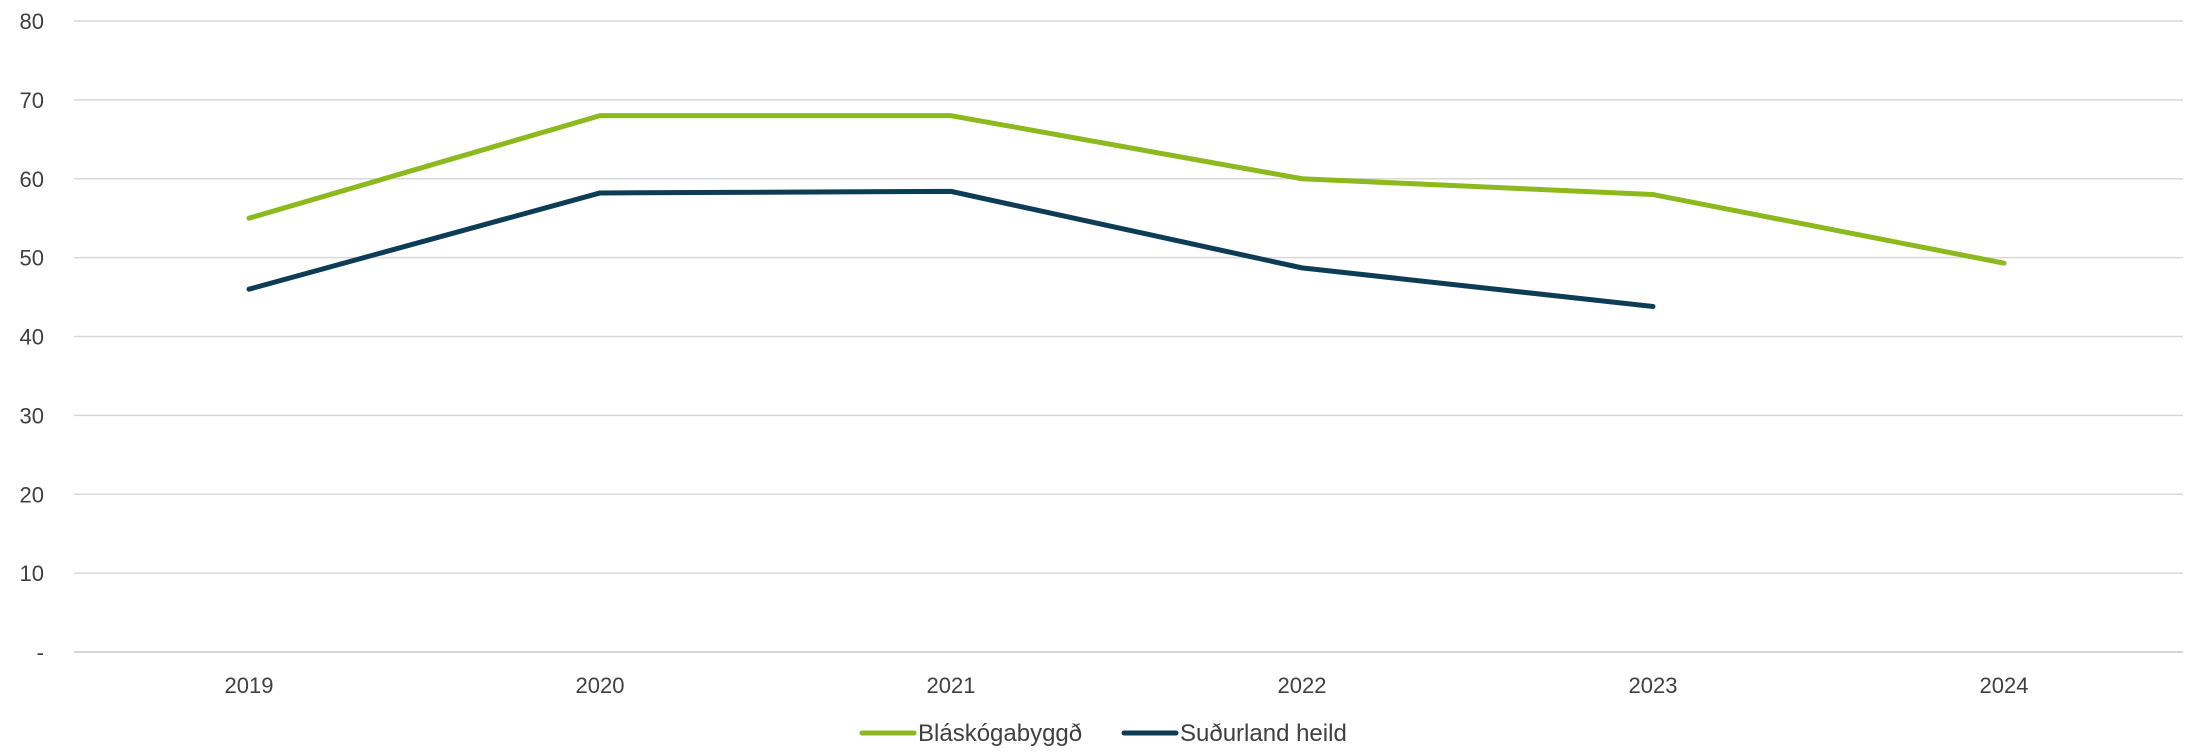  I want to click on legend: Bláskógabyggð Suðurland heild, so click(1103, 733).